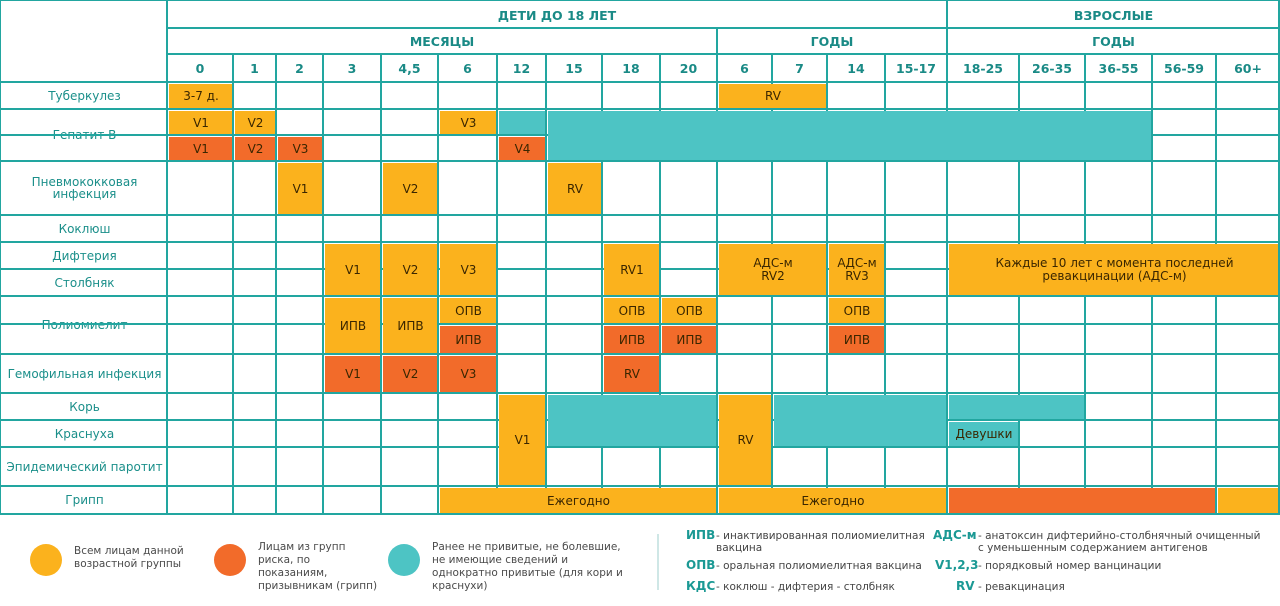 This screenshot has height=606, width=1280. Describe the element at coordinates (84, 373) in the screenshot. I see `disease-label: Гемофильная инфекция` at that location.